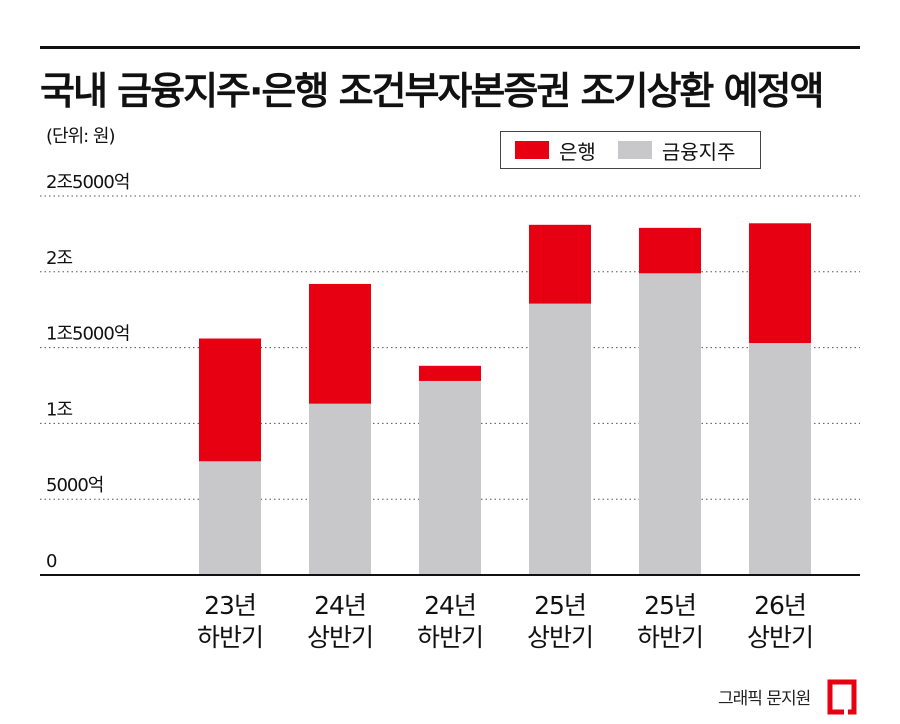  What do you see at coordinates (230, 605) in the screenshot?
I see `x-tick-label: 23년` at bounding box center [230, 605].